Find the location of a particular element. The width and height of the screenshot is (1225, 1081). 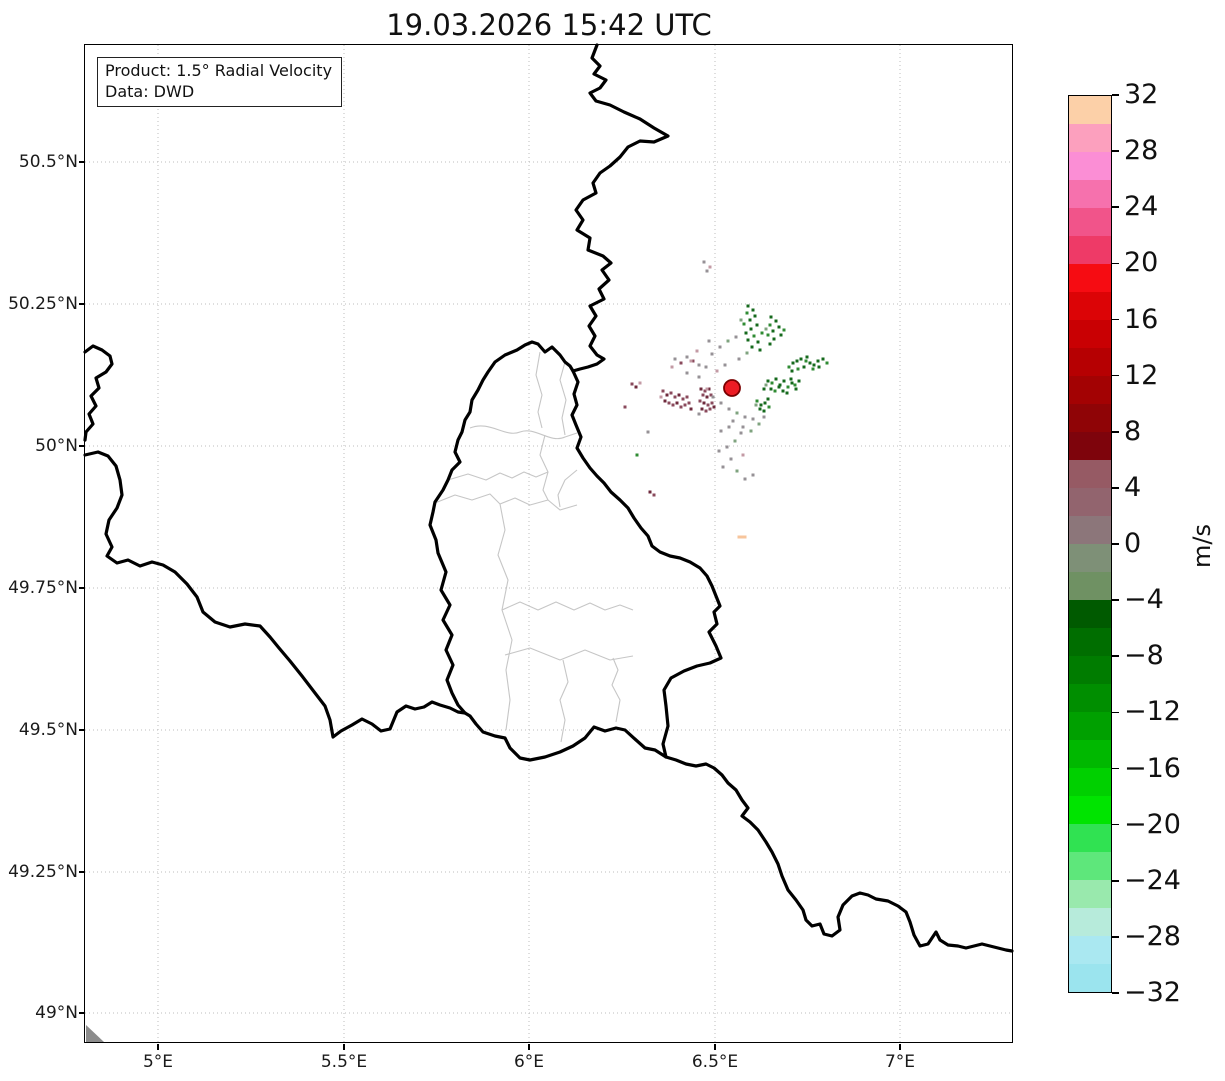

colorbar-tick-label: −24 is located at coordinates (1152, 880).